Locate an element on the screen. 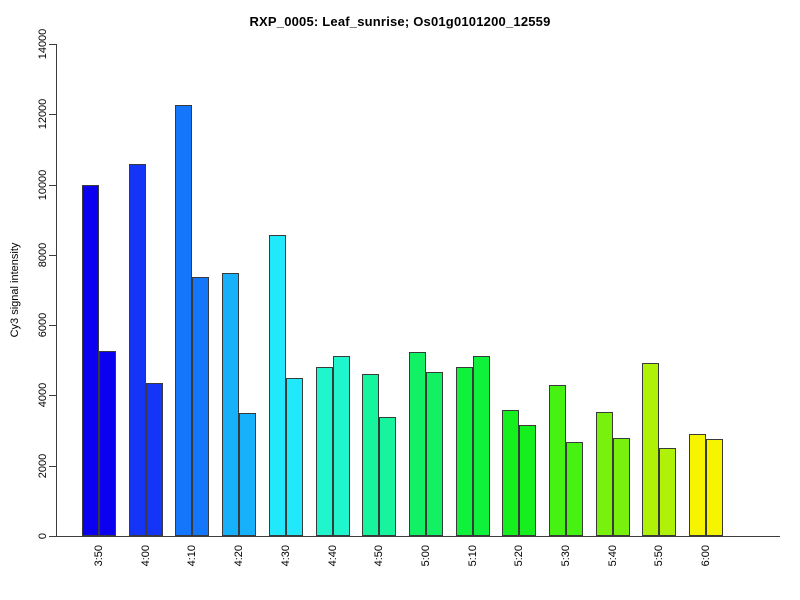  x-tick-label: 4:50 is located at coordinates (379, 556).